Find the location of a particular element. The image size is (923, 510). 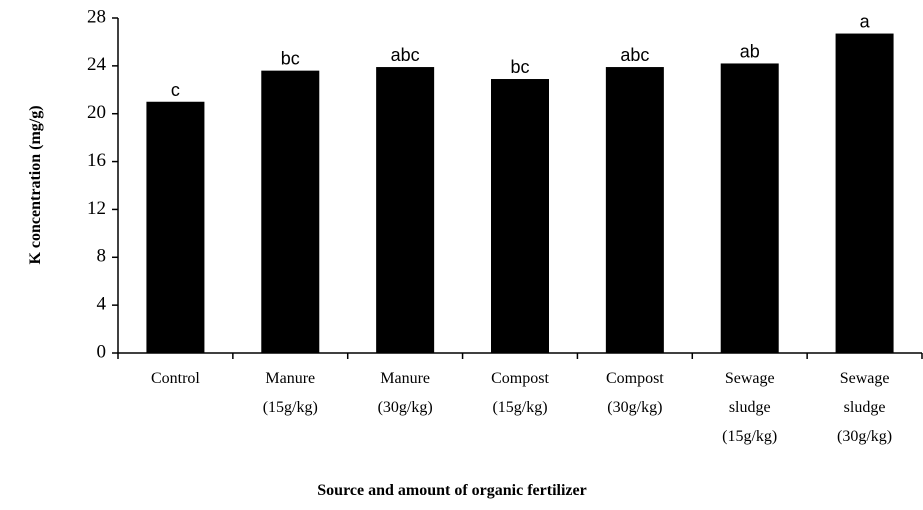

bar-annotation: a is located at coordinates (865, 22).